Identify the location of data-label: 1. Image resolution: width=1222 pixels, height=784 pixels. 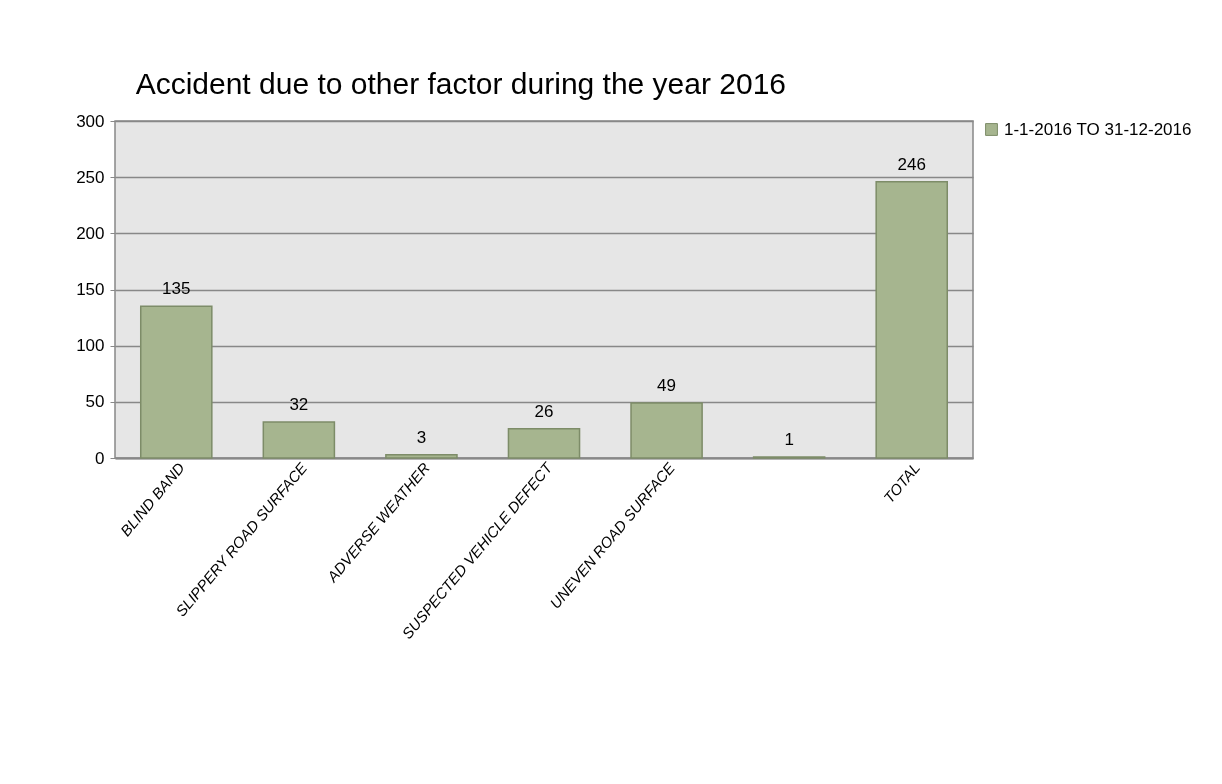
(789, 439).